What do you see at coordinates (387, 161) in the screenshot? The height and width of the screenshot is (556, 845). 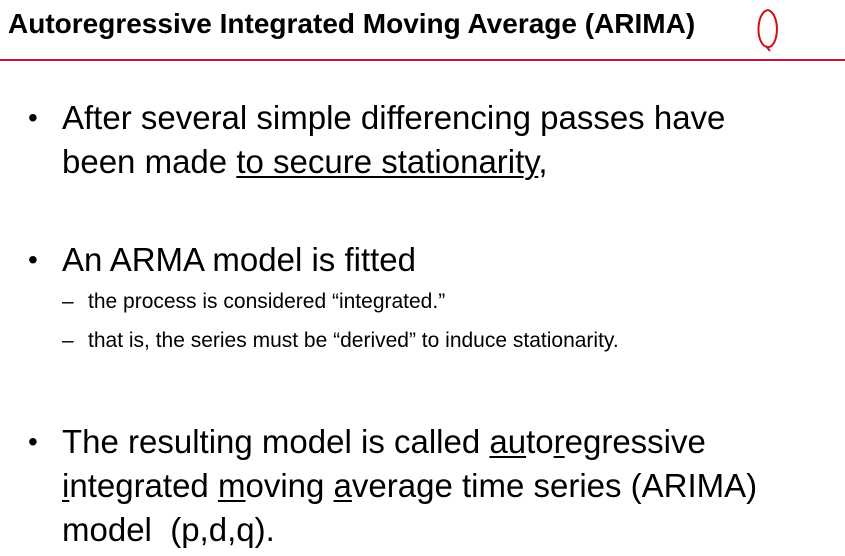 I see `text-run: to secure stationarity` at bounding box center [387, 161].